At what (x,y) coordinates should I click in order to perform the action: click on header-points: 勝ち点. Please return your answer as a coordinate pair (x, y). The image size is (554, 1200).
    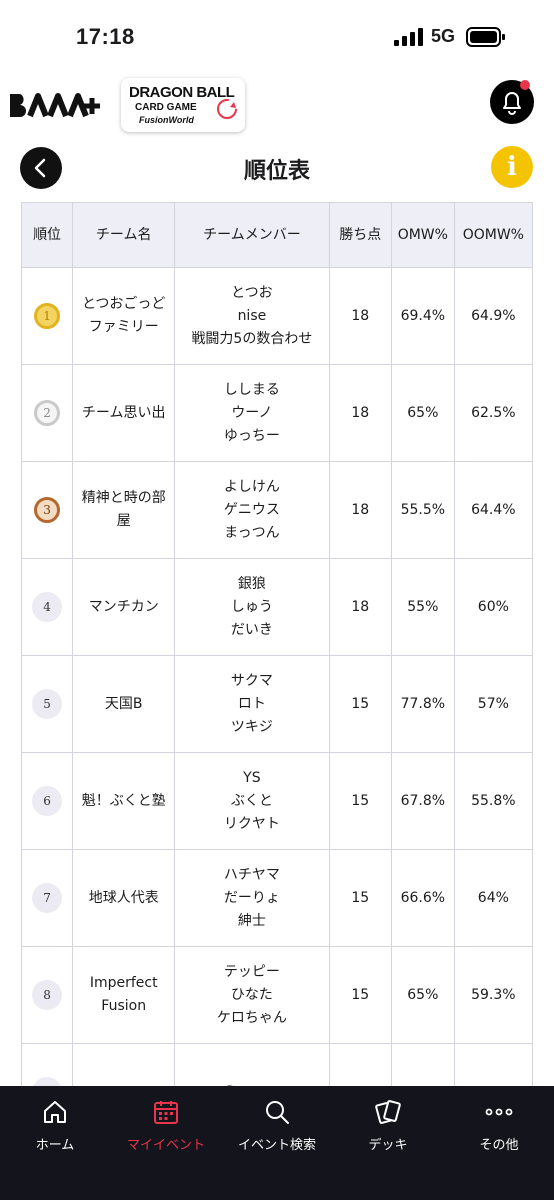
    Looking at the image, I should click on (360, 235).